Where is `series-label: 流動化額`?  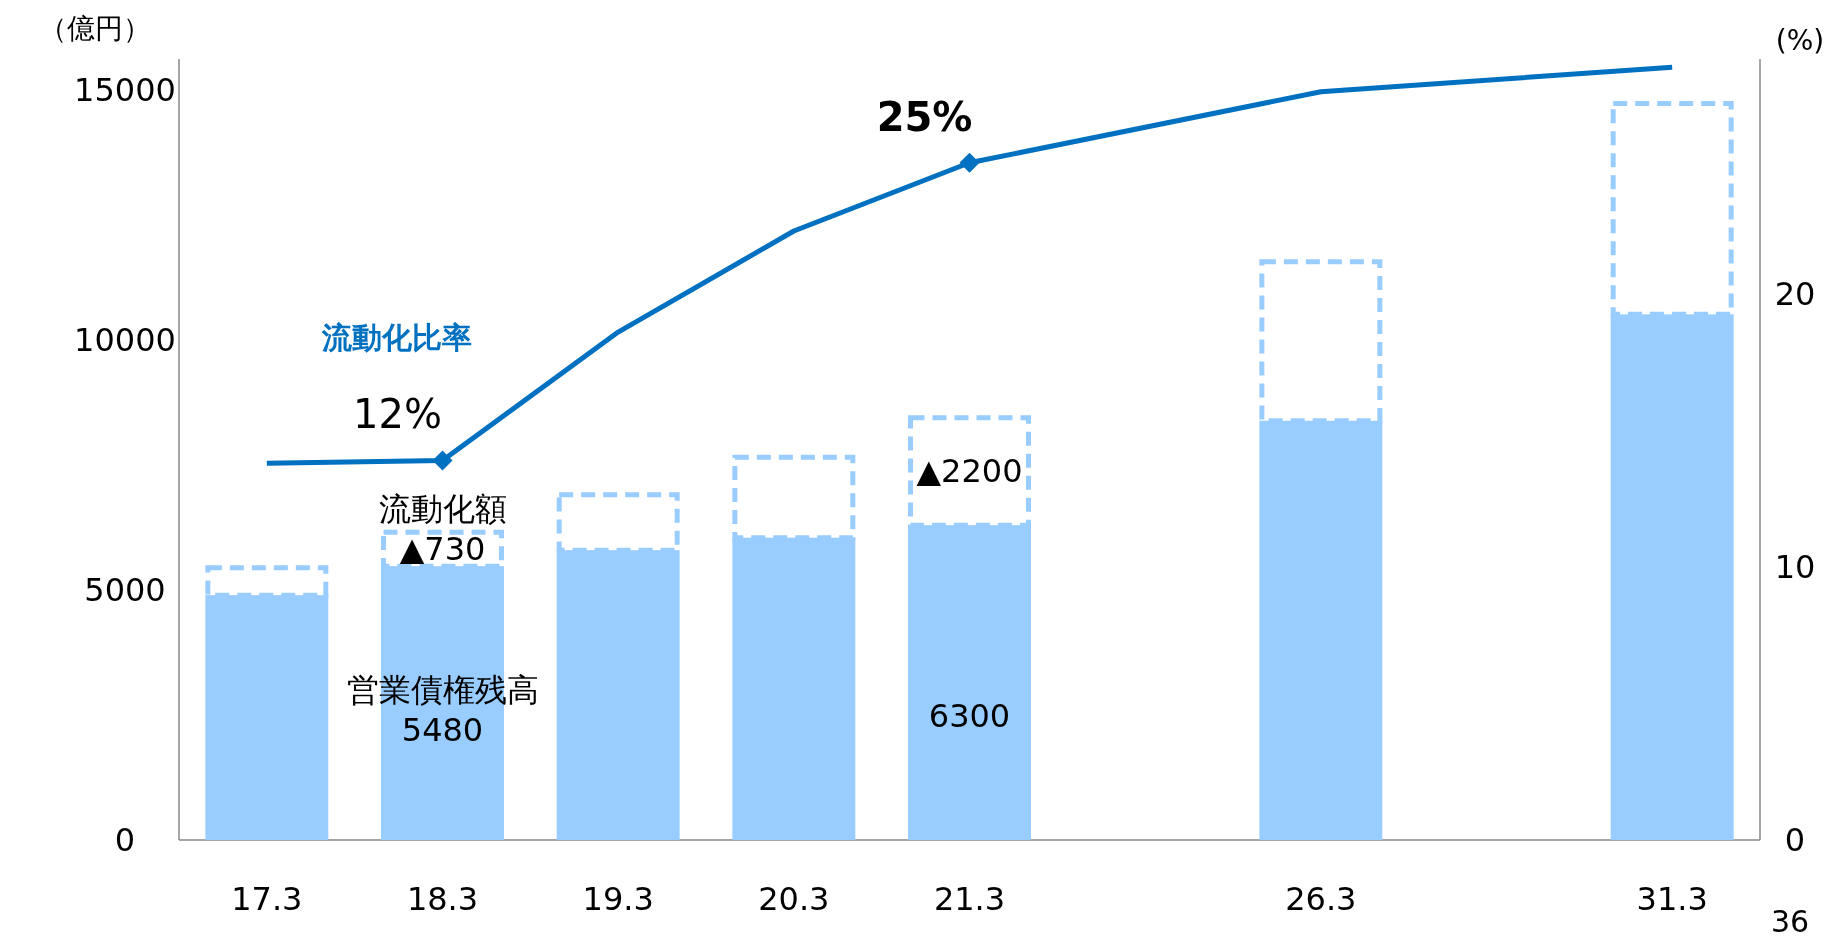
series-label: 流動化額 is located at coordinates (442, 508).